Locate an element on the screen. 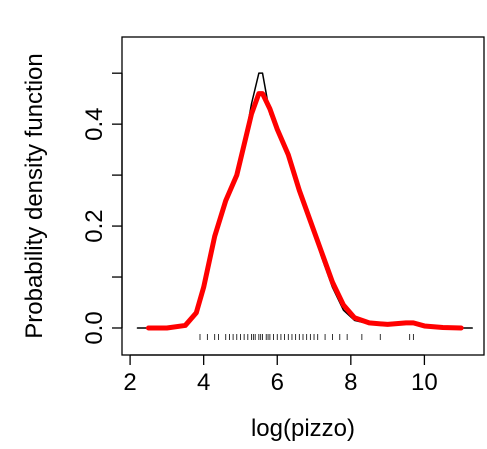  x-axis-label: log(pizzo) is located at coordinates (303, 428).